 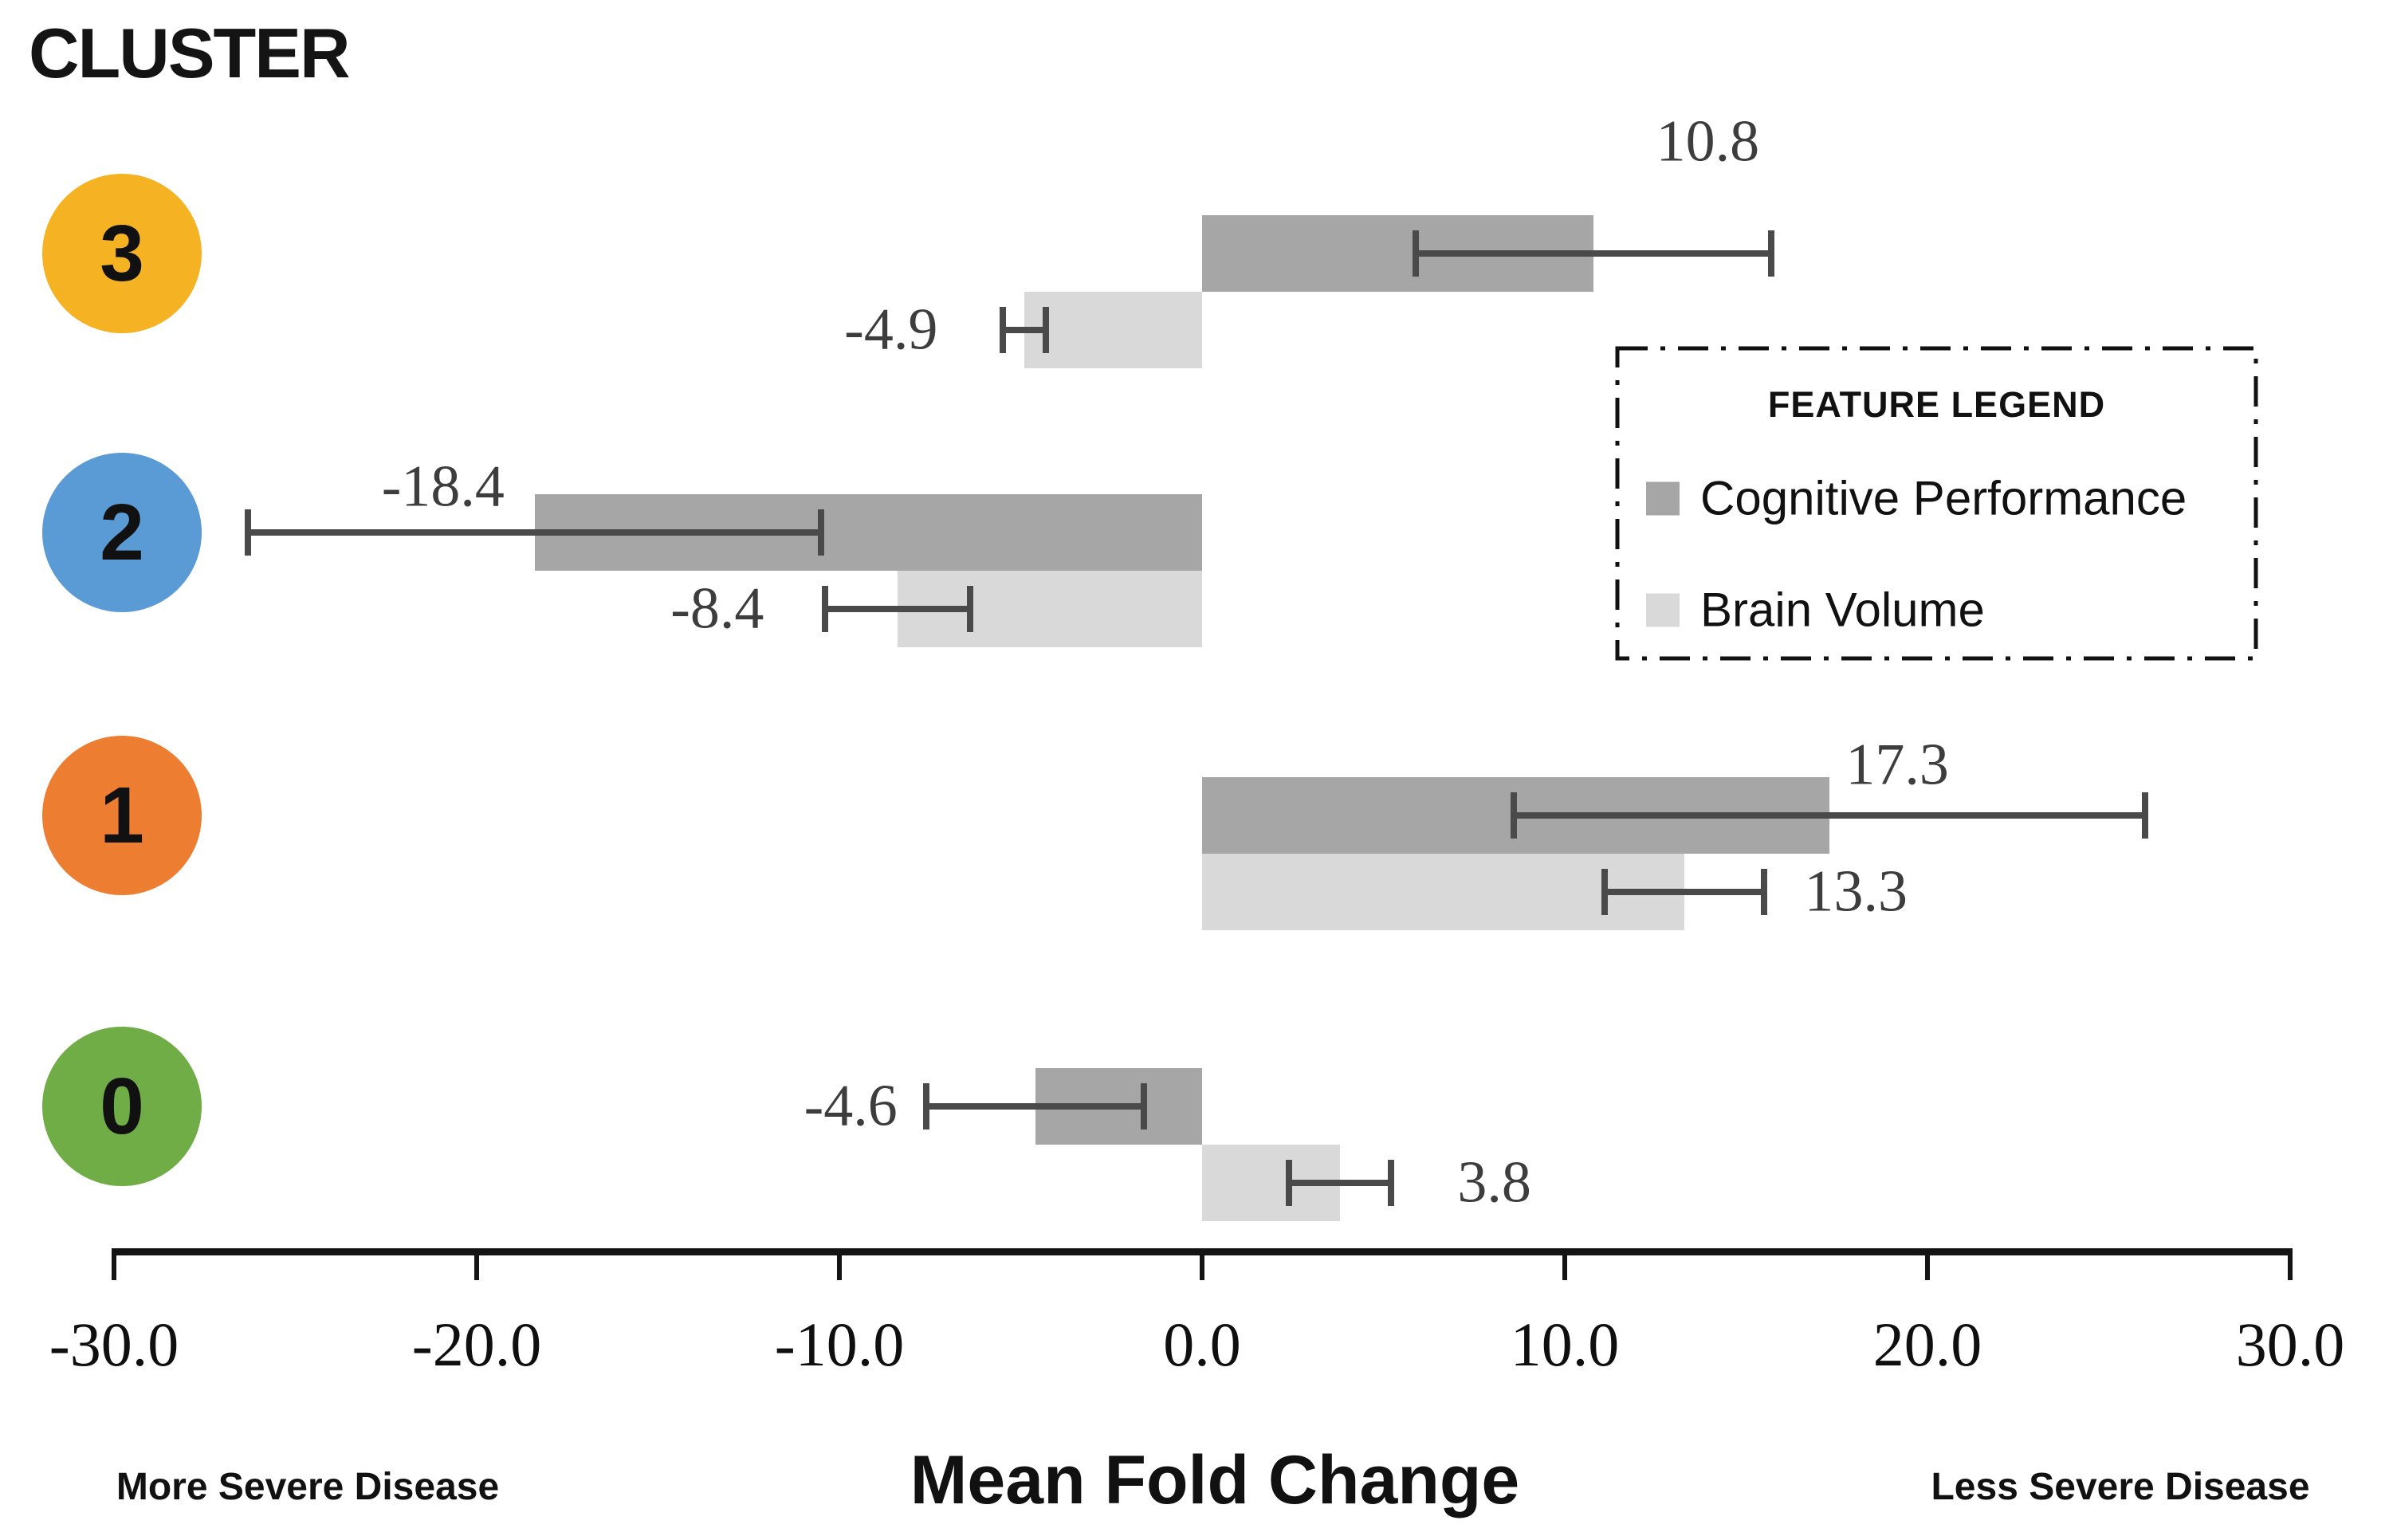 What do you see at coordinates (1936, 404) in the screenshot?
I see `legend-title: FEATURE LEGEND` at bounding box center [1936, 404].